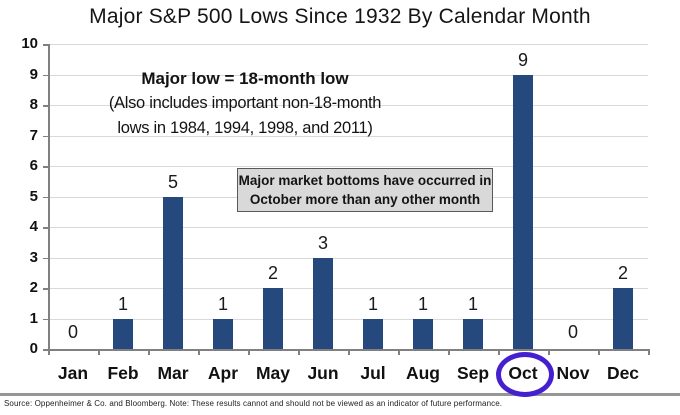 This screenshot has height=415, width=680. Describe the element at coordinates (423, 373) in the screenshot. I see `x-axis-label-aug: Aug` at that location.